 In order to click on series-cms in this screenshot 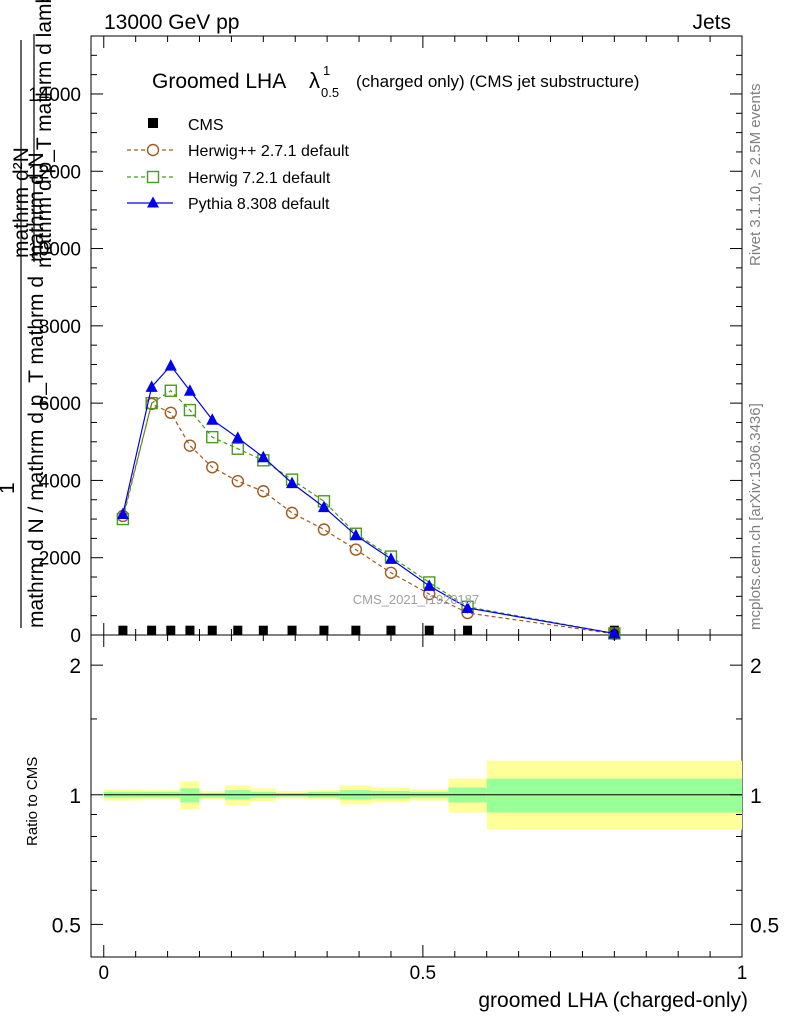, I will do `click(368, 630)`.